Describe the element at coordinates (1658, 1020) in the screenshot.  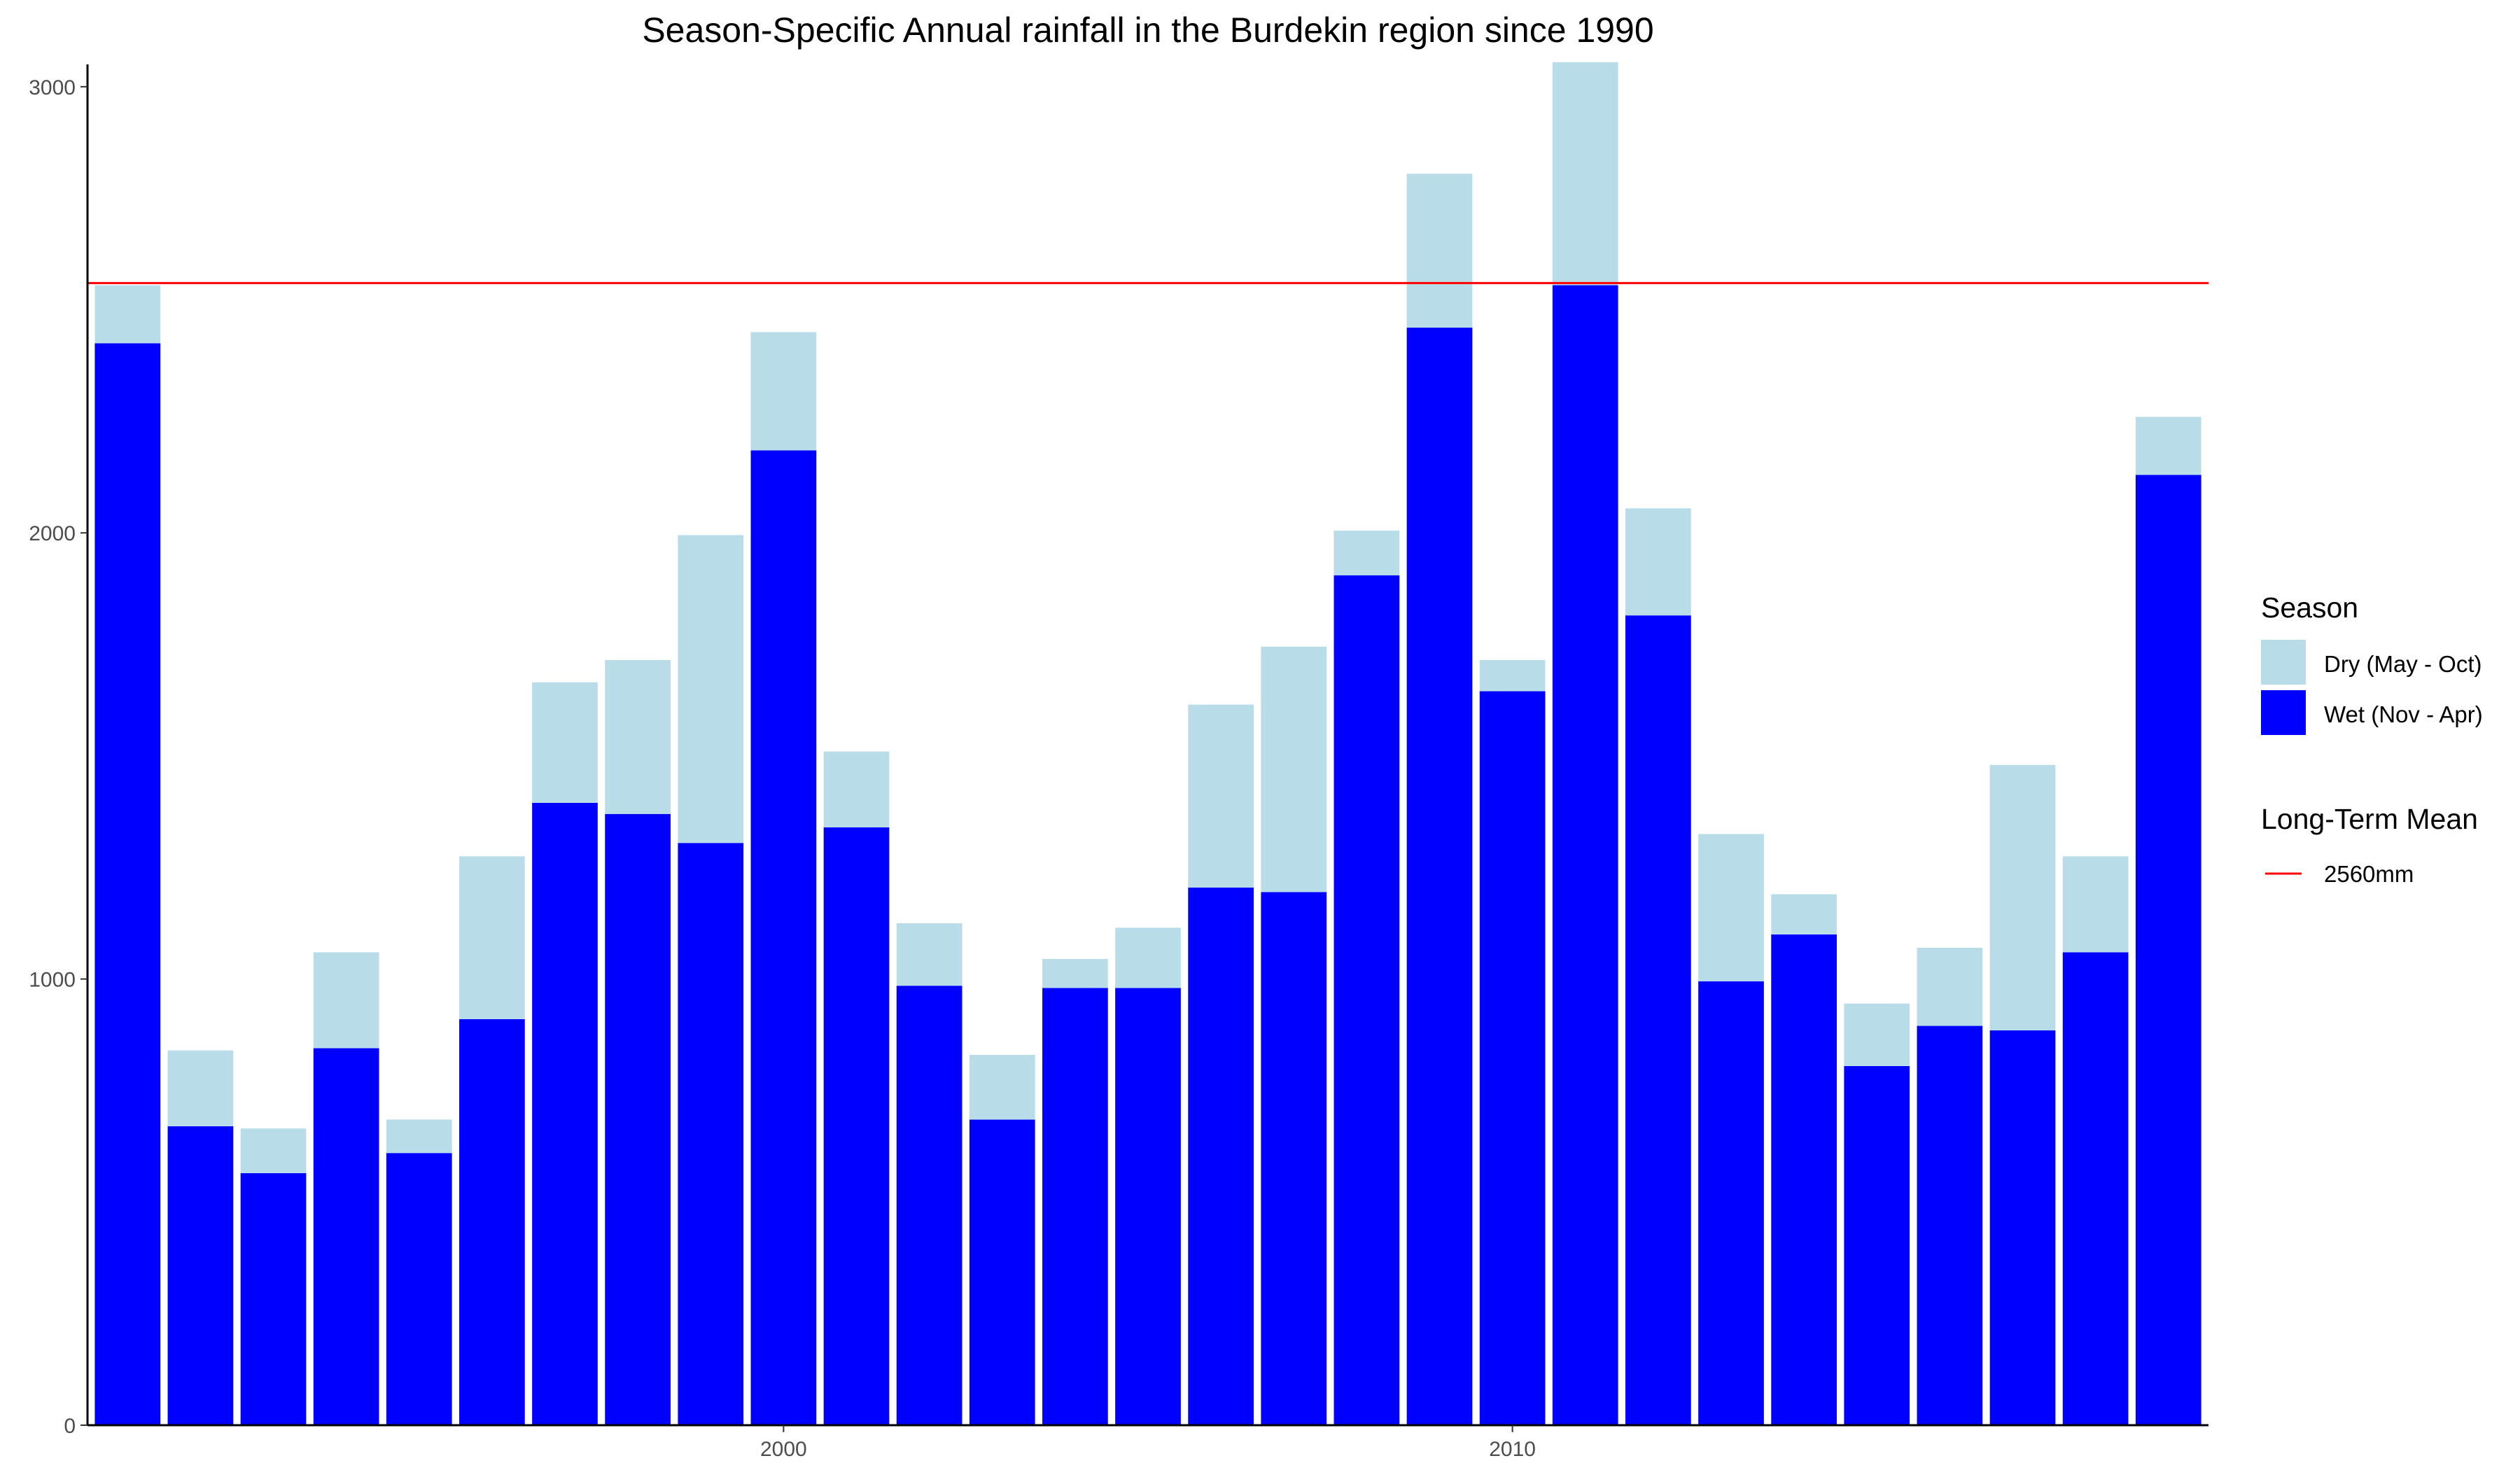
I see `bar-wet-2012` at that location.